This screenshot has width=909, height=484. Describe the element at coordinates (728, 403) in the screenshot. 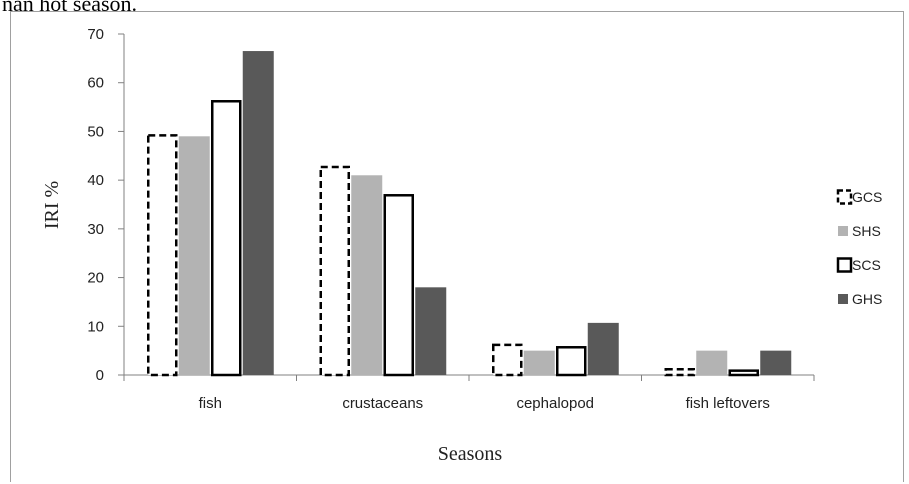

I see `x-tick-label: fish leftovers` at that location.